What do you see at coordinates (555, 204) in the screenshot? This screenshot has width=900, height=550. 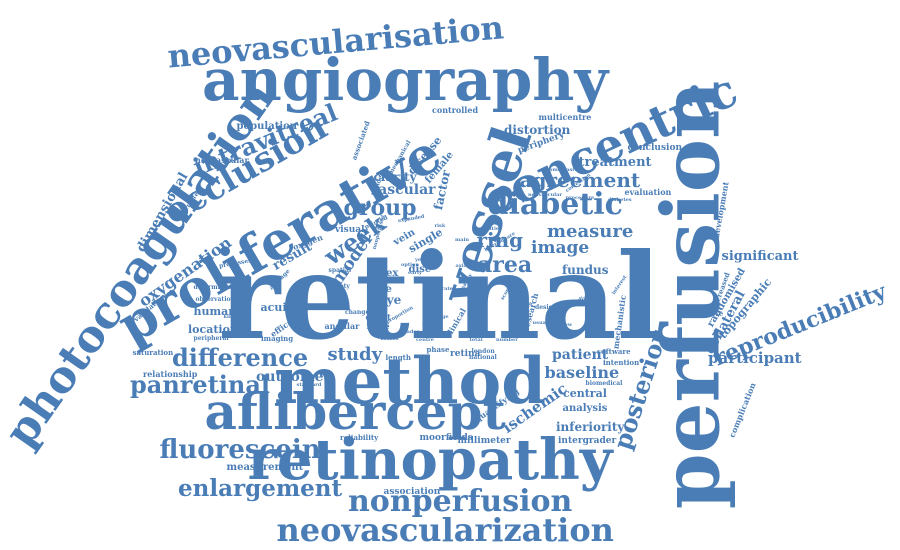 I see `word-diabetic: diabetic` at bounding box center [555, 204].